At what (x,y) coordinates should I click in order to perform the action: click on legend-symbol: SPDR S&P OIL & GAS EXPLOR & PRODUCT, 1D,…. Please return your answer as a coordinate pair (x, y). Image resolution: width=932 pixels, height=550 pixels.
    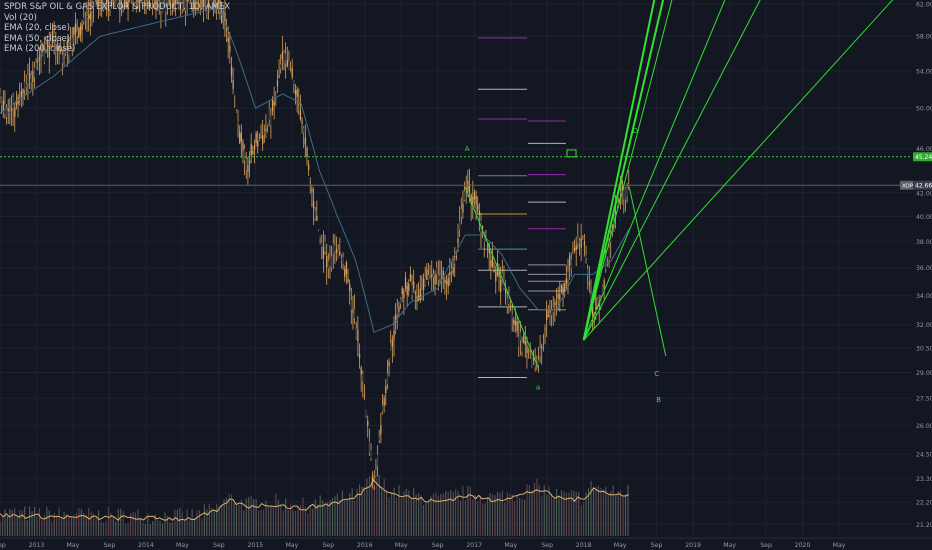
    Looking at the image, I should click on (117, 7).